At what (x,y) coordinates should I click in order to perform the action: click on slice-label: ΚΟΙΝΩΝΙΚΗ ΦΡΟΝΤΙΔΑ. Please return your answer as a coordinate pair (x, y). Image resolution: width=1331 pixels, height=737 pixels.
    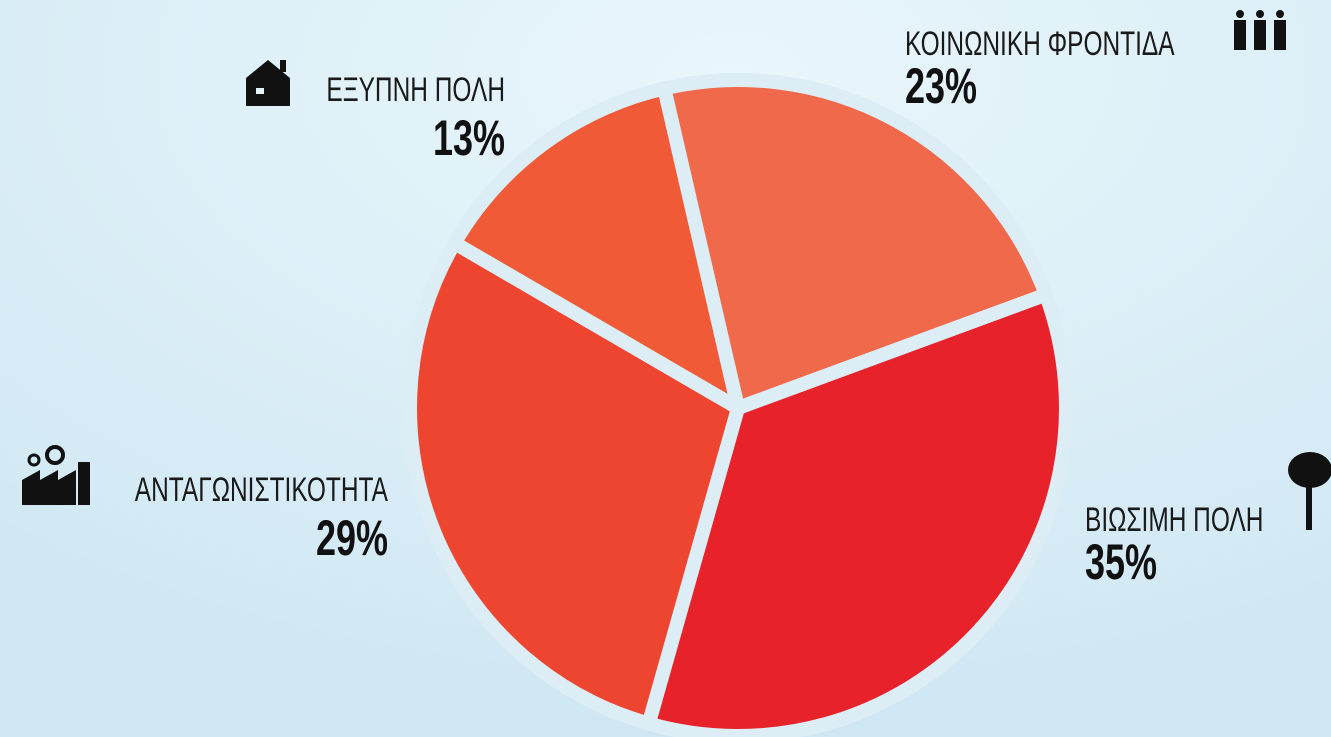
    Looking at the image, I should click on (1040, 44).